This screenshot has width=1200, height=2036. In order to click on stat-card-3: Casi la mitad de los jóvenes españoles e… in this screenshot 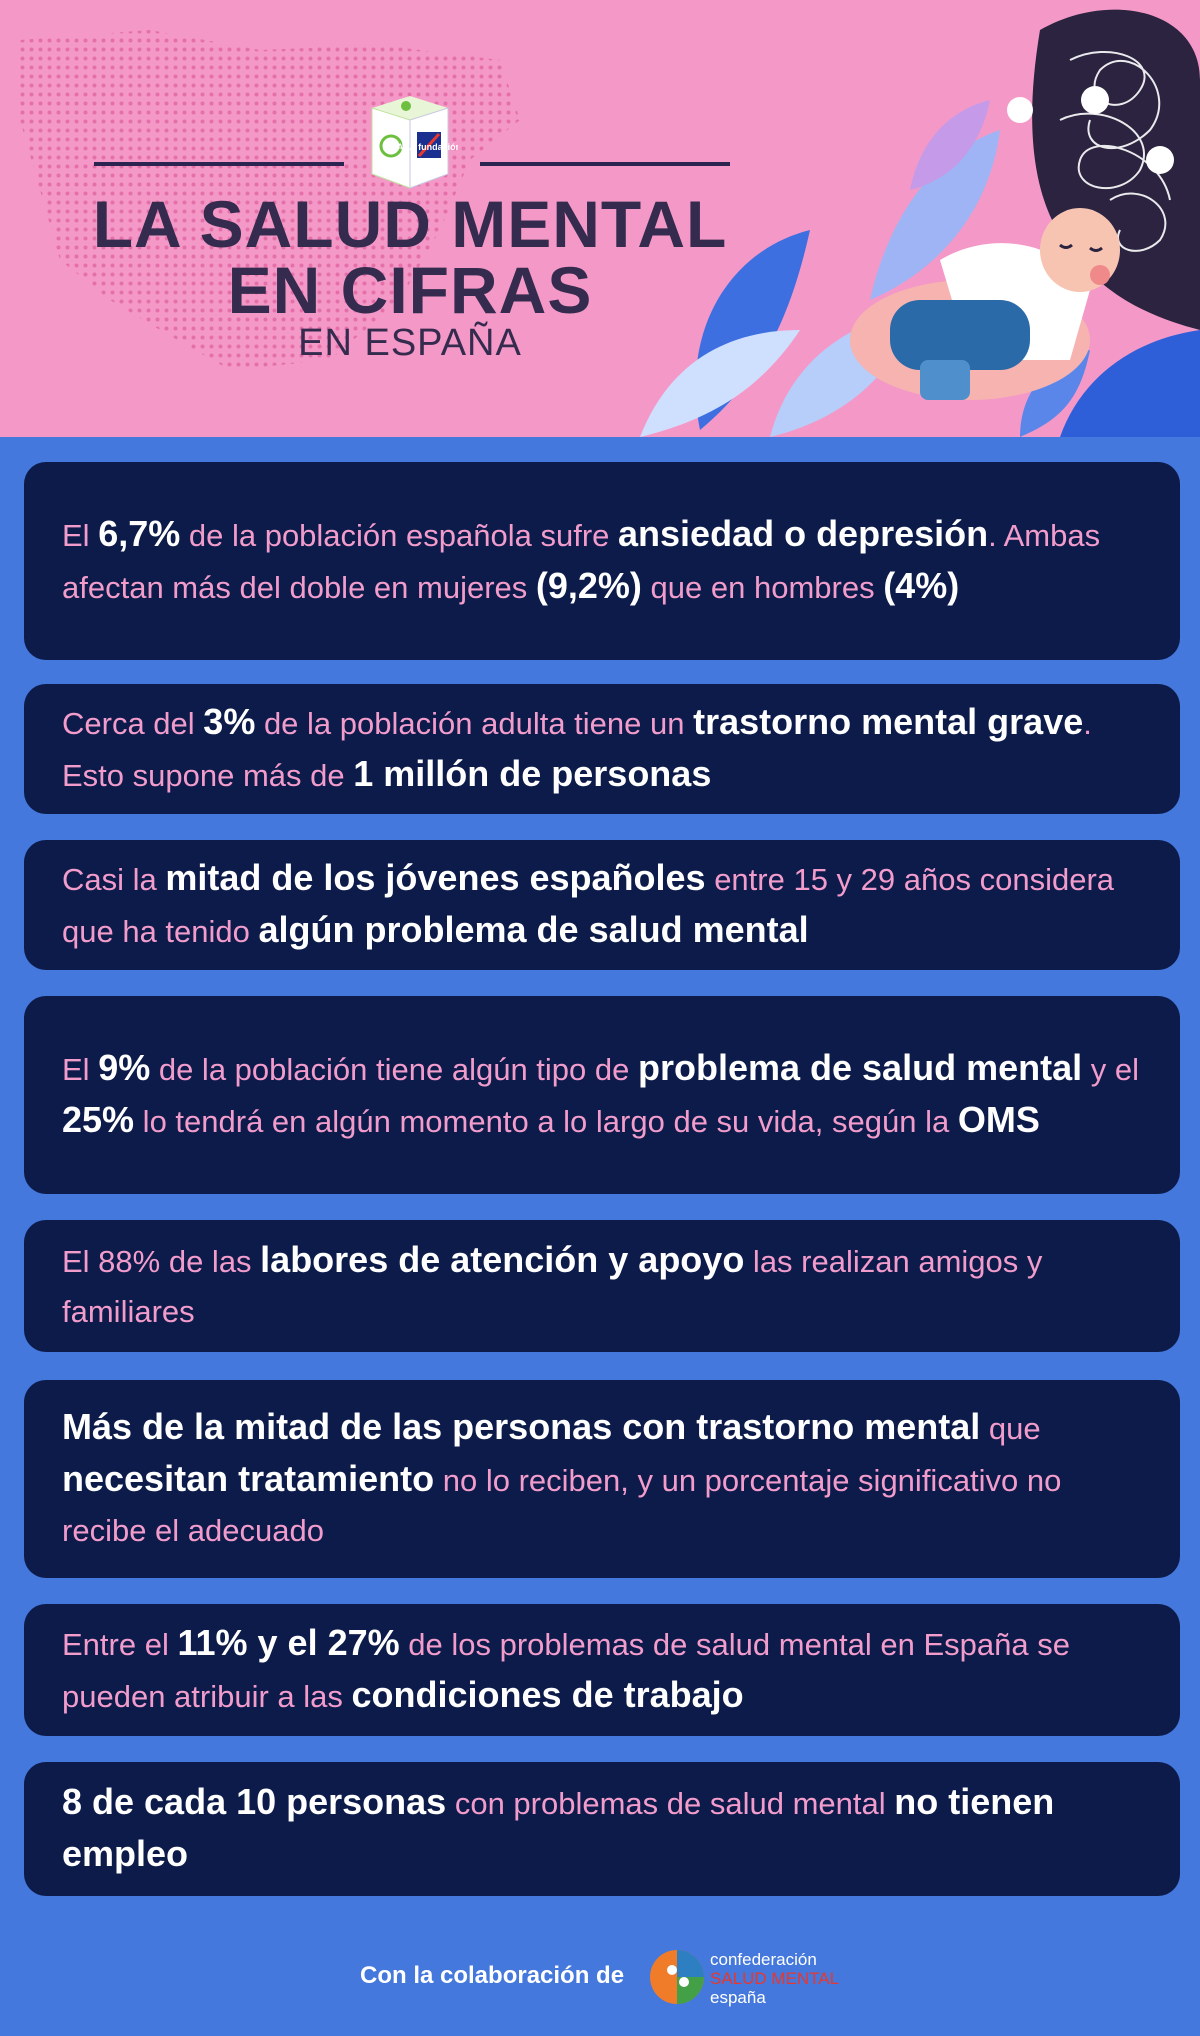, I will do `click(602, 905)`.